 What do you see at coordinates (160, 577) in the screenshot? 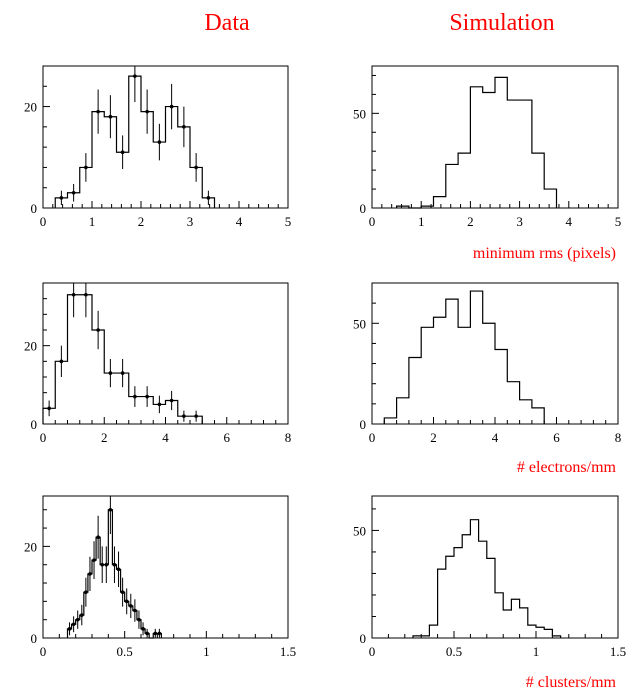
I see `histogram-panel-data-2: 0 0.5 1 1.5 0 20` at bounding box center [160, 577].